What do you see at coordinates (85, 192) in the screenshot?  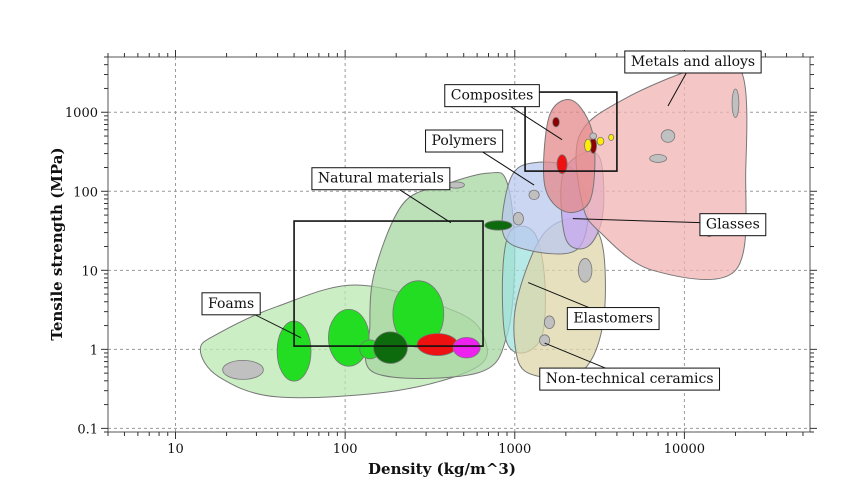 I see `y-tick-label: 100` at bounding box center [85, 192].